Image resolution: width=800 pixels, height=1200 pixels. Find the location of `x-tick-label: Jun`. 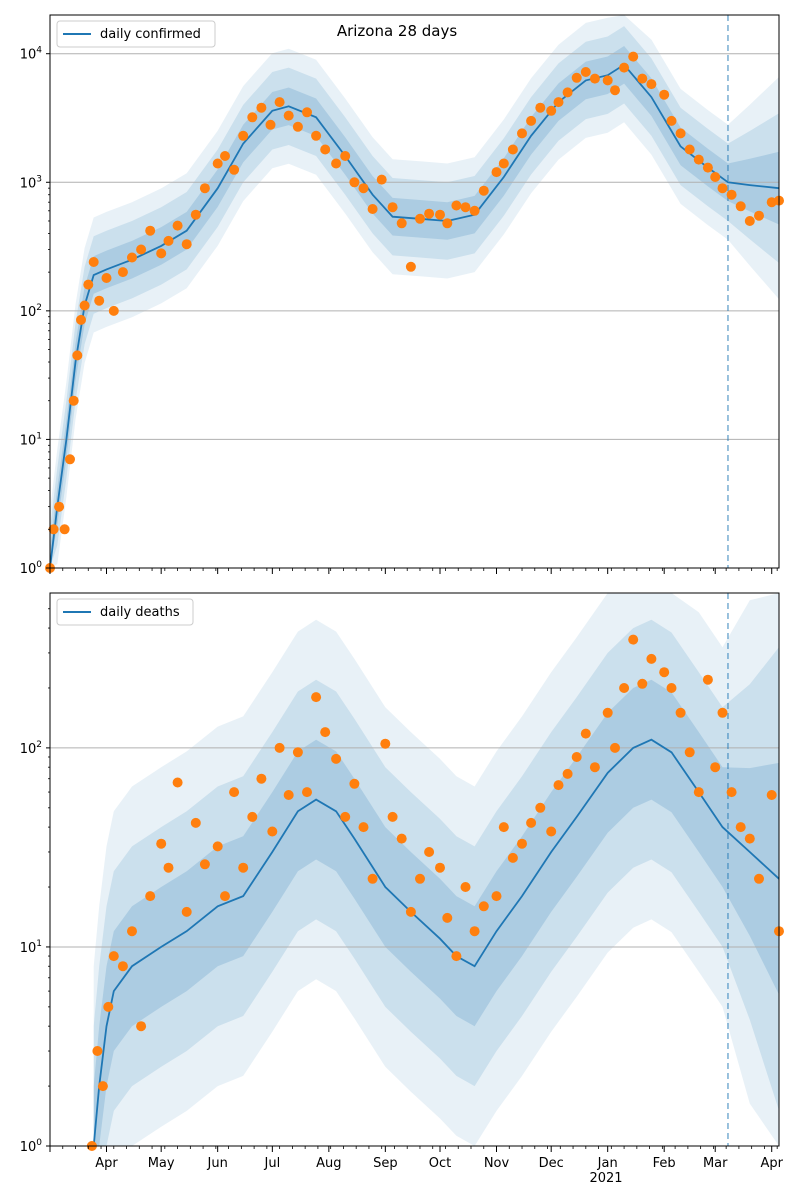

x-tick-label: Jun is located at coordinates (217, 1163).